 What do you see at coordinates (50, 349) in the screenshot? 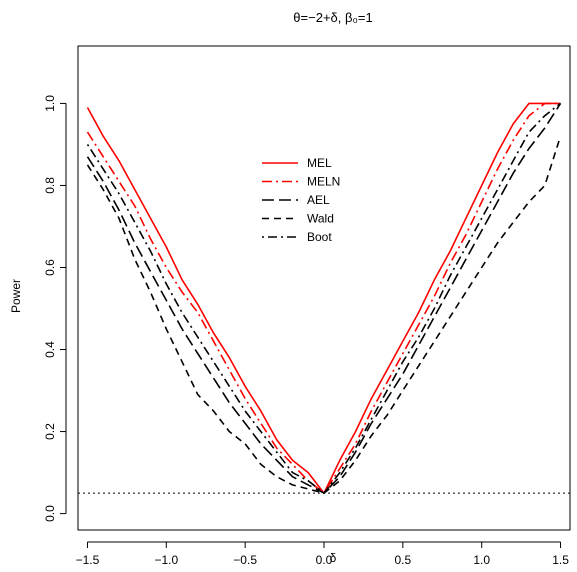
I see `y-tick-label: 0.4` at bounding box center [50, 349].